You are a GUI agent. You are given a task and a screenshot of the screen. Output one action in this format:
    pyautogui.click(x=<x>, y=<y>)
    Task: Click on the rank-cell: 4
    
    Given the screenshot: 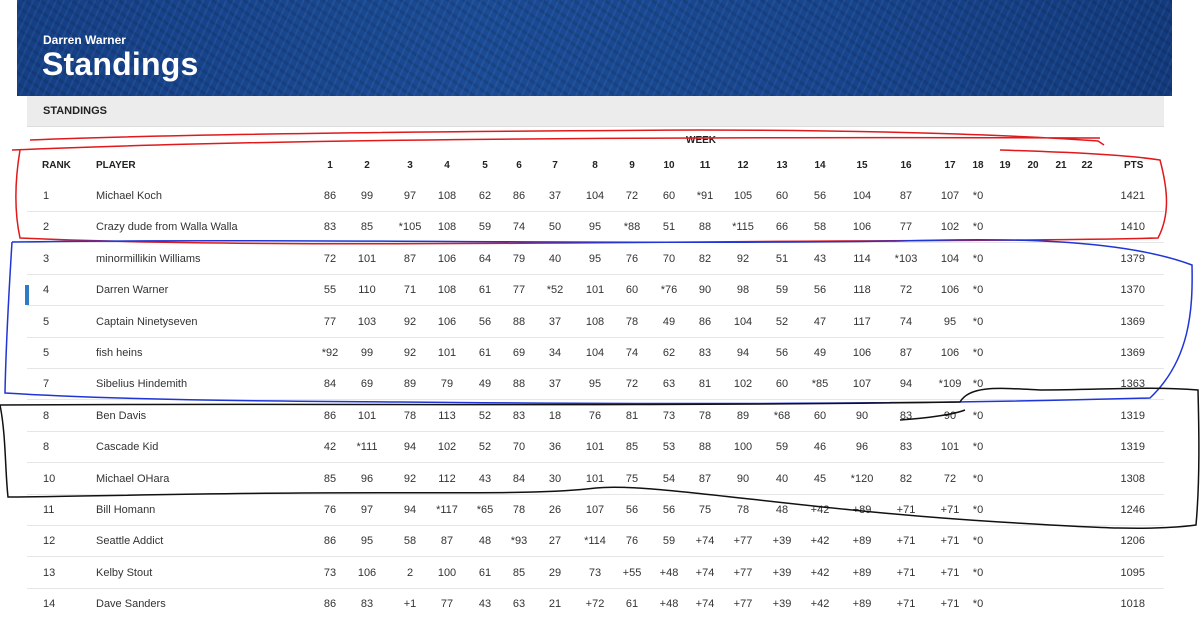 What is the action you would take?
    pyautogui.click(x=46, y=290)
    